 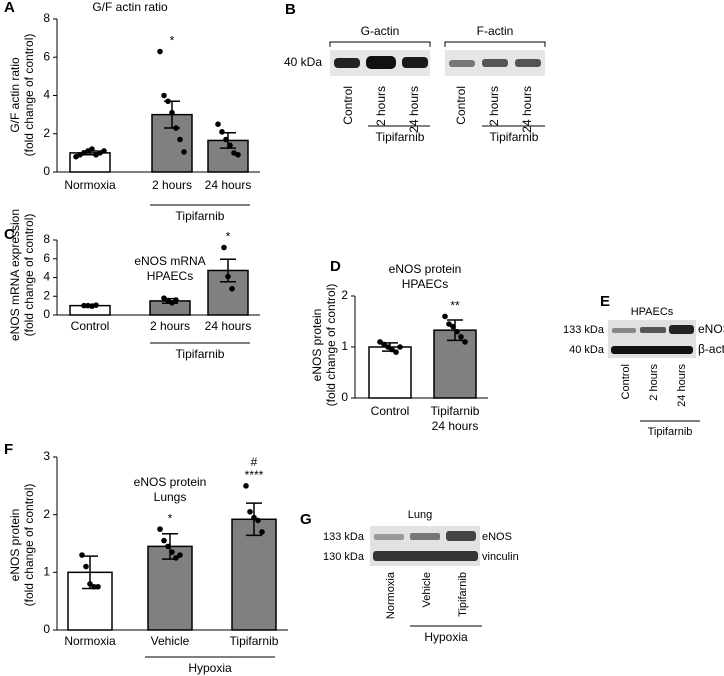 What do you see at coordinates (90, 185) in the screenshot?
I see `x-tick-label: Normoxia` at bounding box center [90, 185].